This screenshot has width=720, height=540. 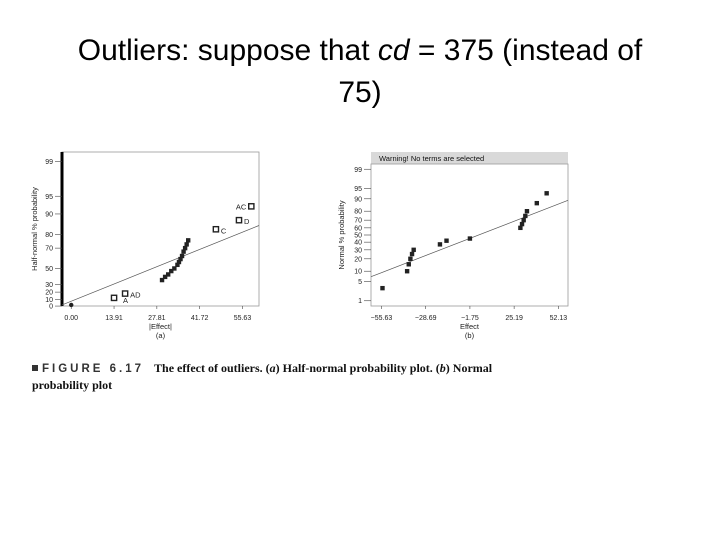 What do you see at coordinates (559, 318) in the screenshot?
I see `x-tick-label: 52.13` at bounding box center [559, 318].